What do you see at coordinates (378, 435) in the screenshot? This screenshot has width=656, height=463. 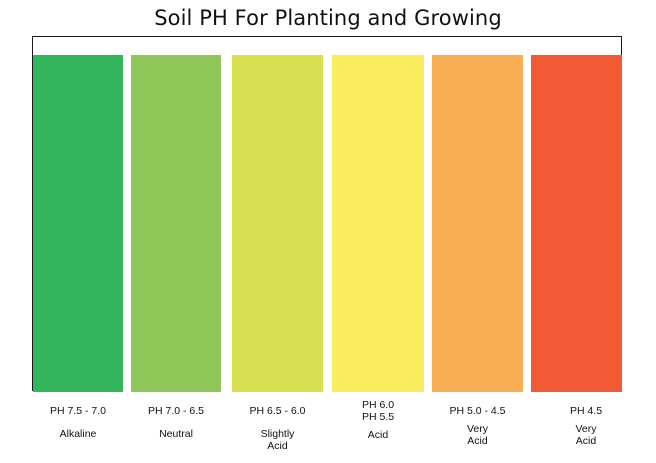 I see `soil-type: Acid` at bounding box center [378, 435].